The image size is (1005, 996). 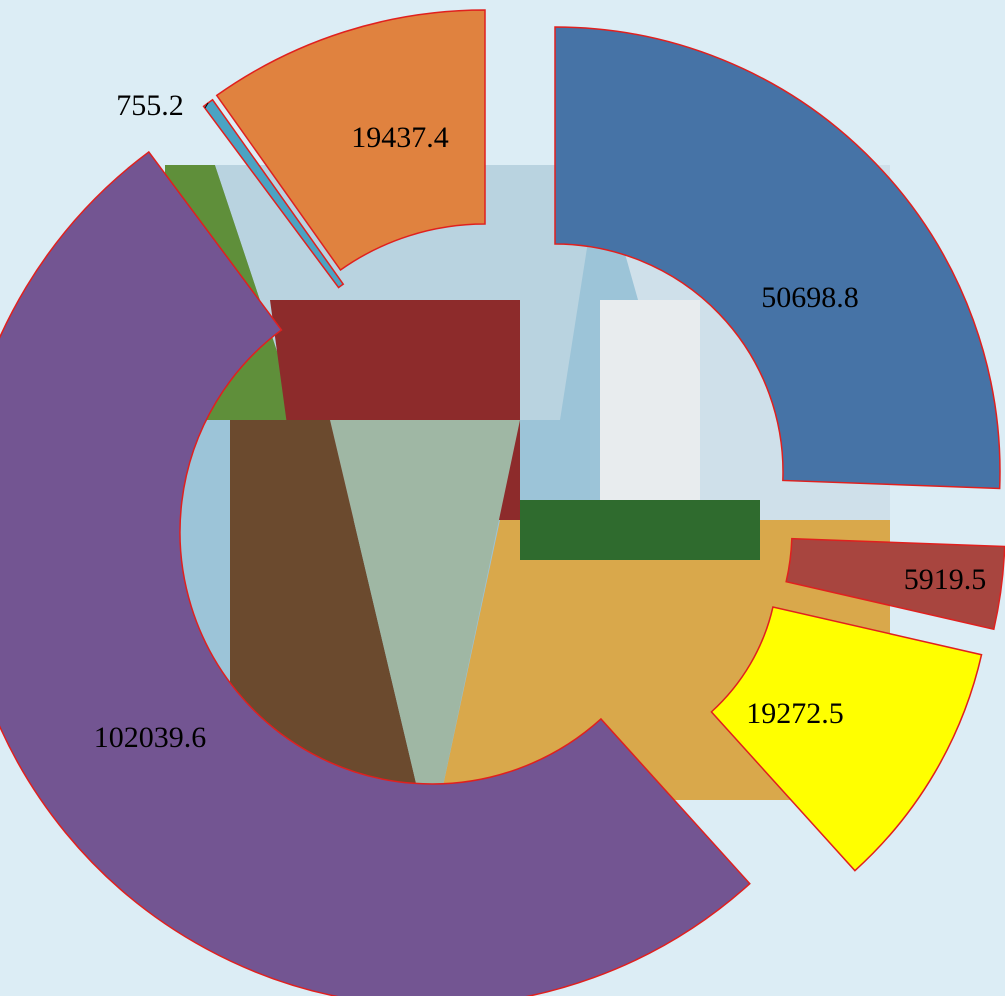 I want to click on data-label: 5919.5, so click(x=945, y=579).